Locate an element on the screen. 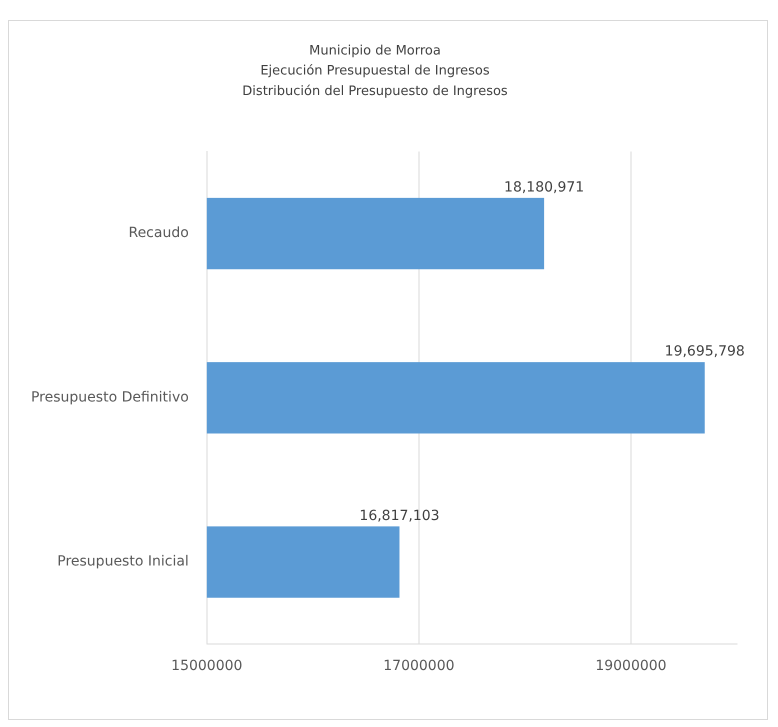  data-label: 19,695,798 is located at coordinates (704, 352).